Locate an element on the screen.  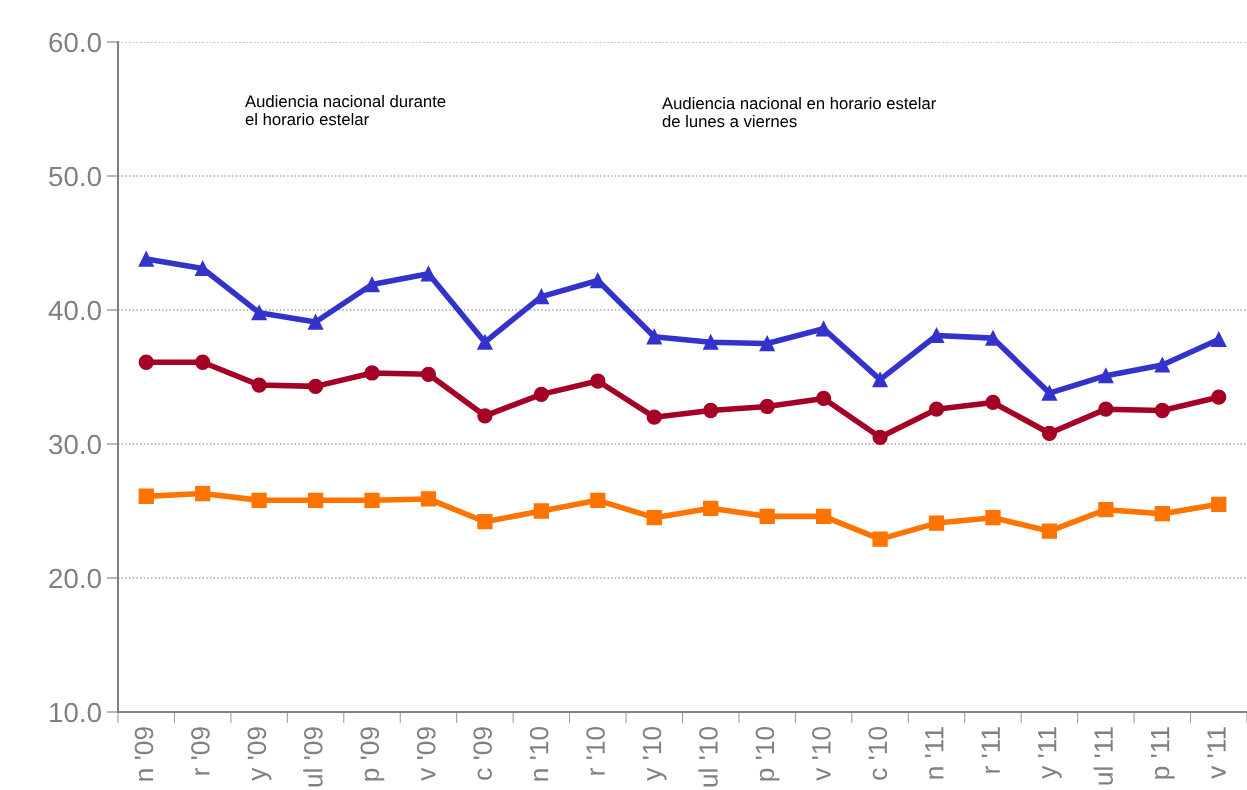
y-tick-label: 20.0 is located at coordinates (75, 578).